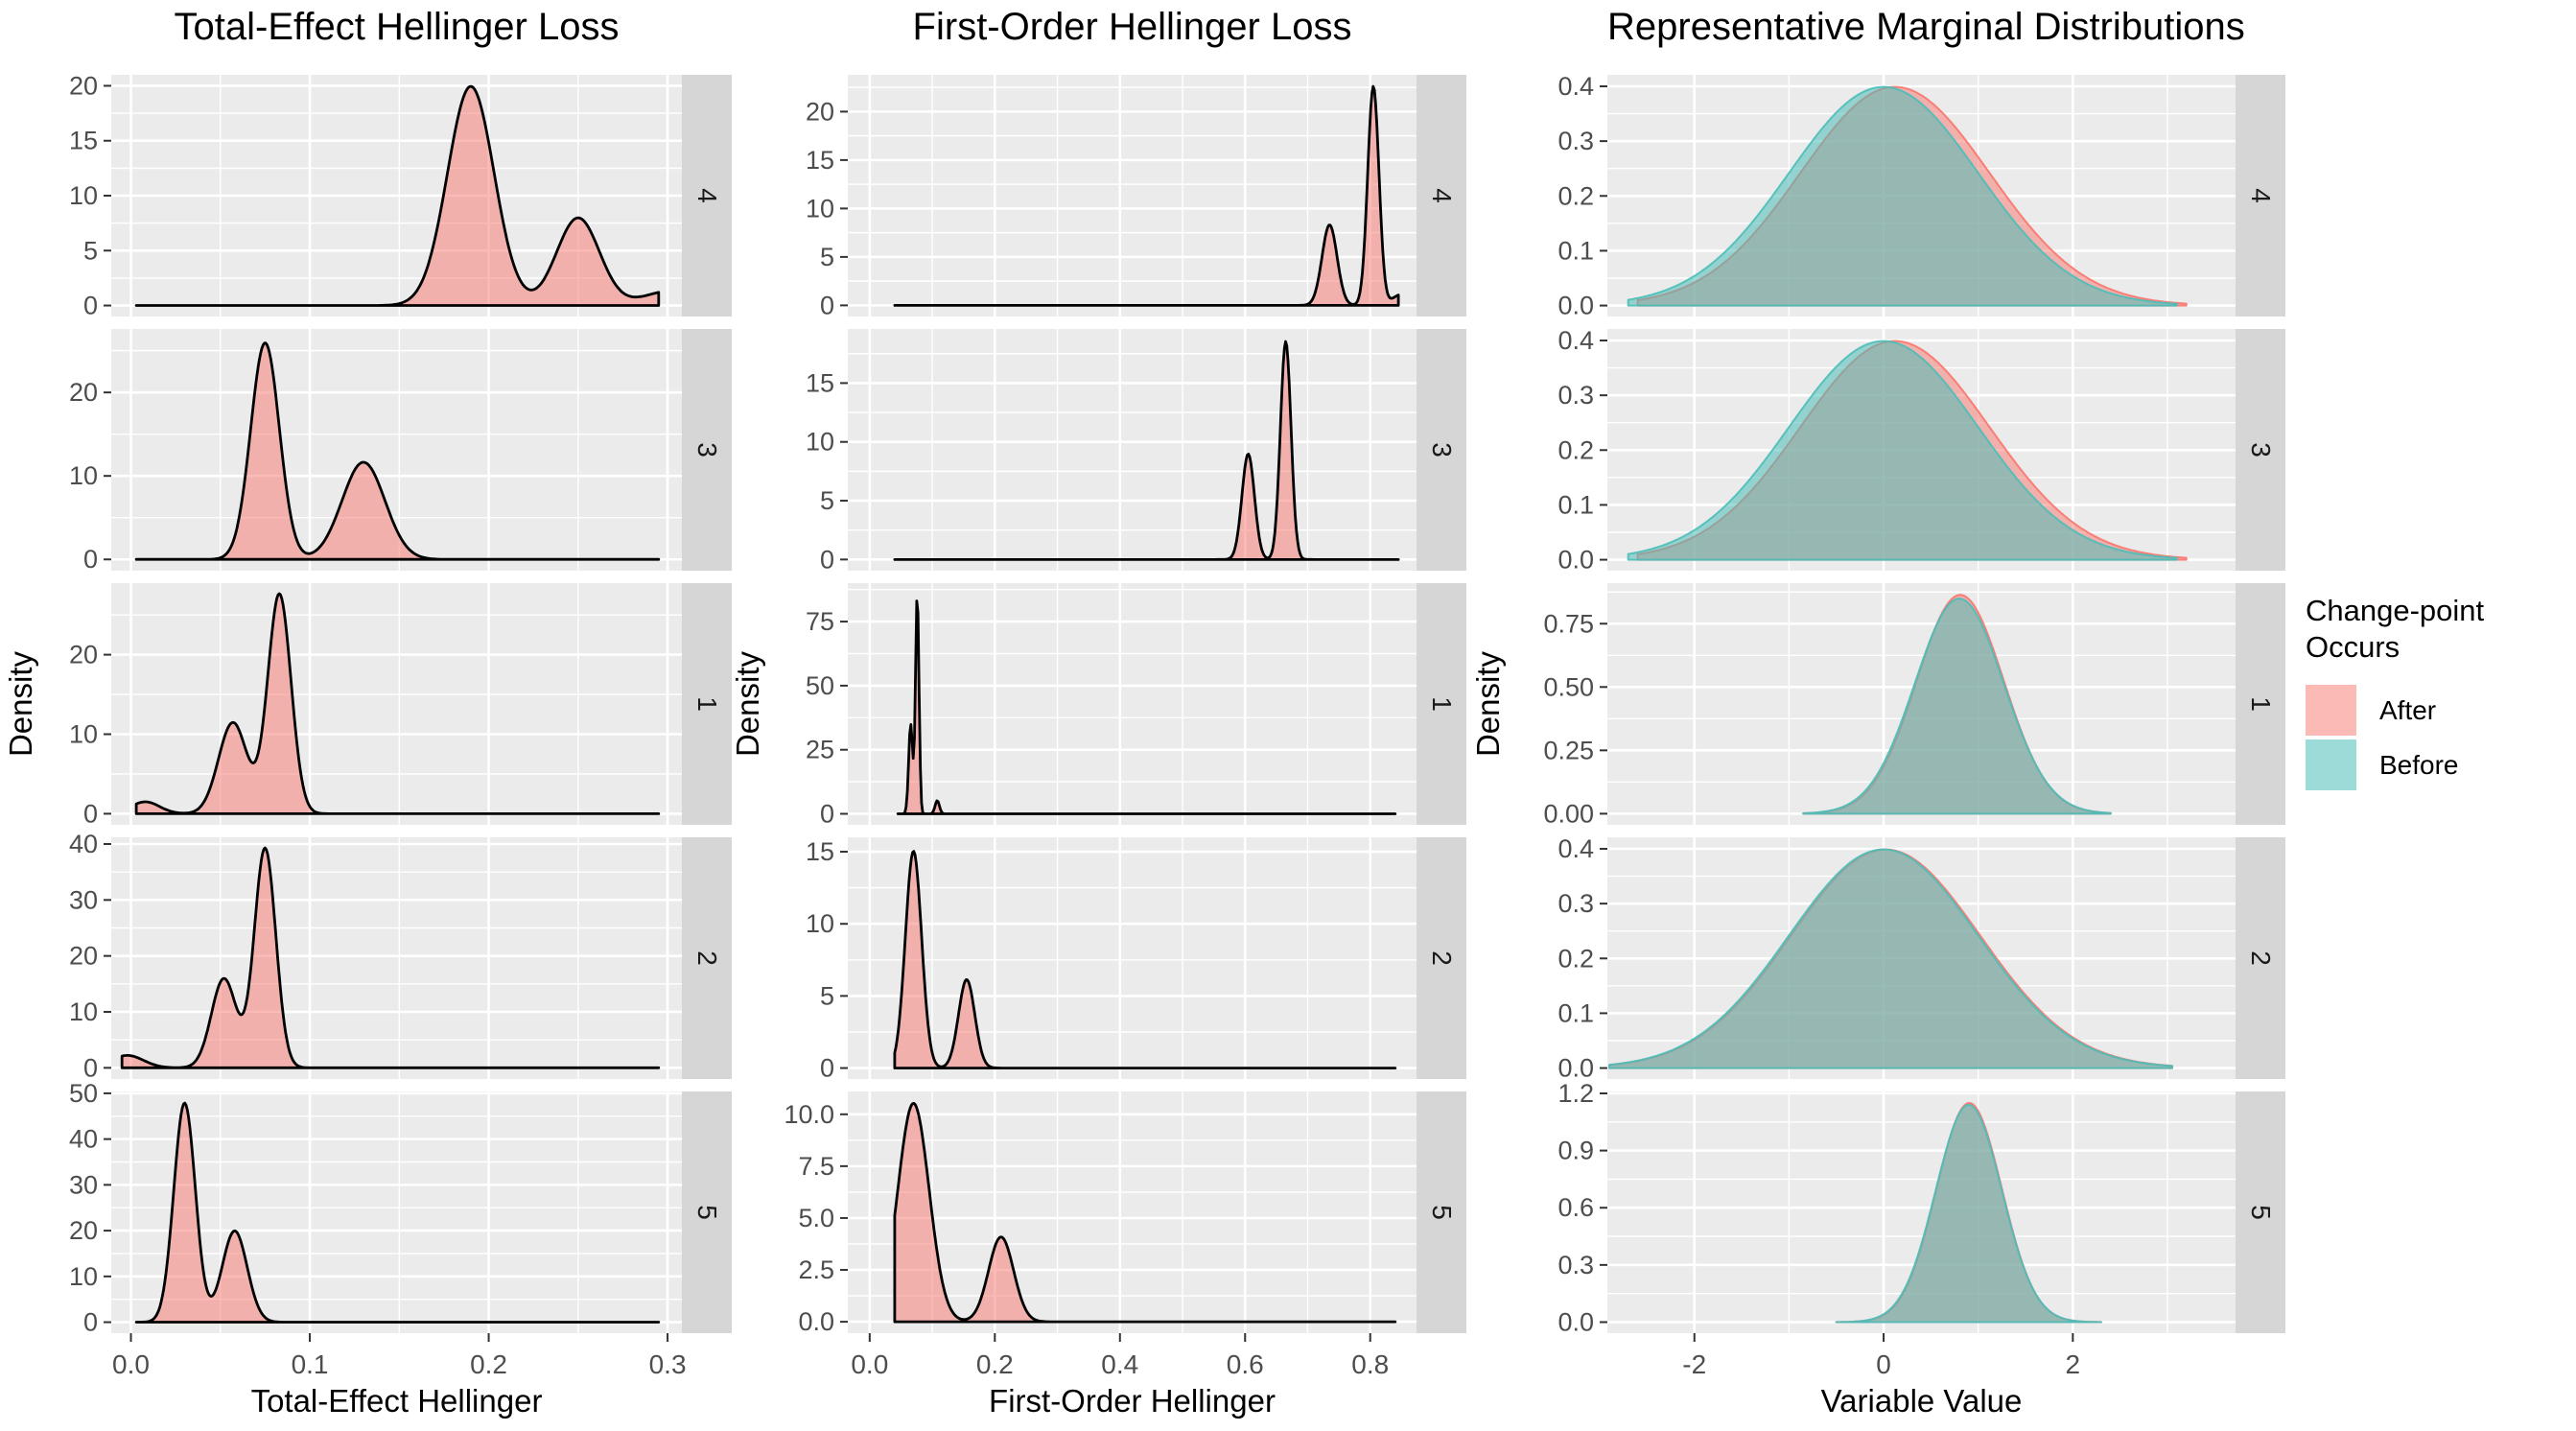 The height and width of the screenshot is (1431, 2576). Describe the element at coordinates (816, 1166) in the screenshot. I see `y-tick-label: 7.5` at that location.